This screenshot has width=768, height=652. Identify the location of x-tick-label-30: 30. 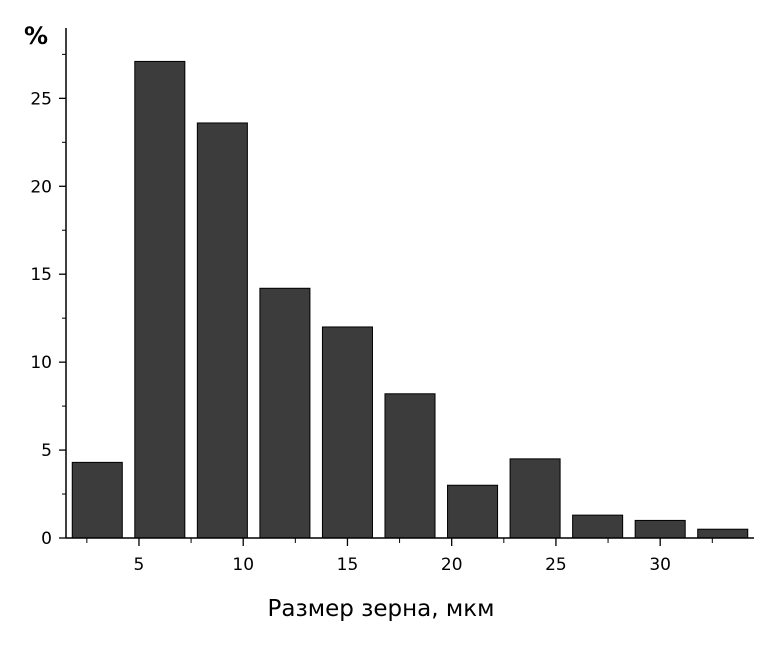
(660, 565).